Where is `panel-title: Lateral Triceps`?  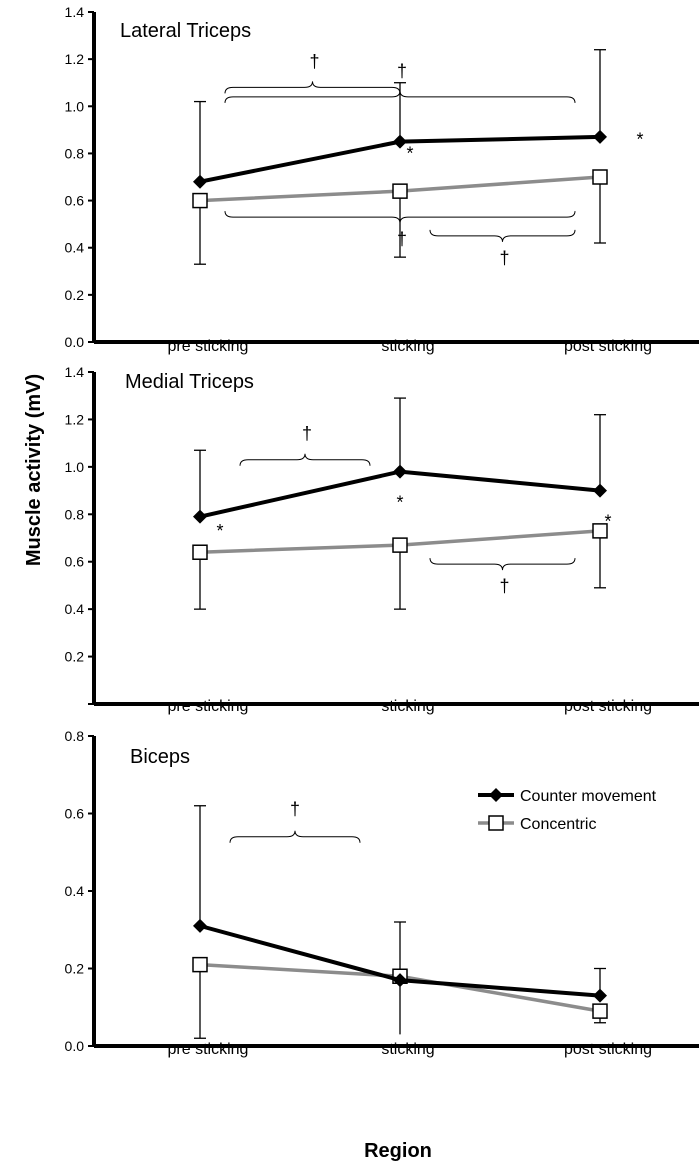 panel-title: Lateral Triceps is located at coordinates (185, 31).